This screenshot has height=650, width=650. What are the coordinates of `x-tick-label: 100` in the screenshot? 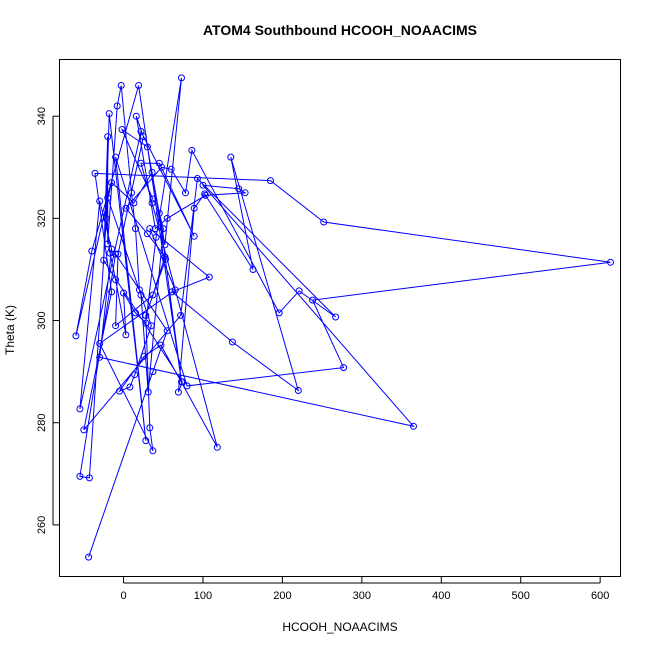 It's located at (203, 596).